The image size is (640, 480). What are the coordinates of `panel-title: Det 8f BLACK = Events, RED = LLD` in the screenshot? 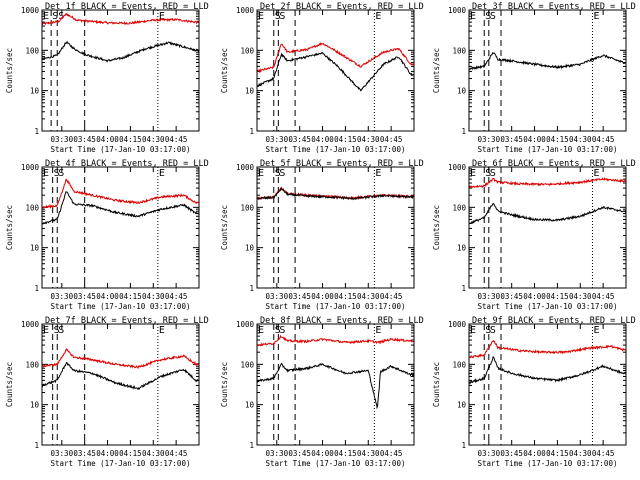 It's located at (342, 321).